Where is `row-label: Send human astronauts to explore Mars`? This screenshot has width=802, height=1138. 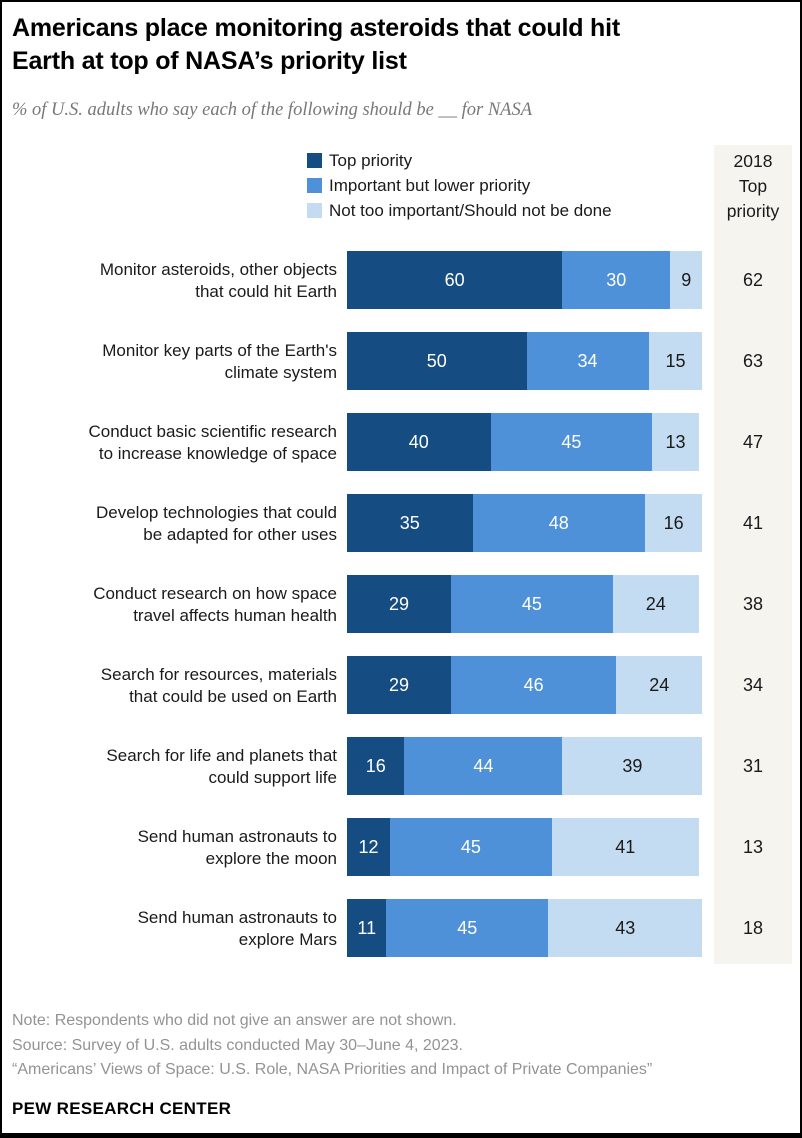
row-label: Send human astronauts to explore Mars is located at coordinates (237, 928).